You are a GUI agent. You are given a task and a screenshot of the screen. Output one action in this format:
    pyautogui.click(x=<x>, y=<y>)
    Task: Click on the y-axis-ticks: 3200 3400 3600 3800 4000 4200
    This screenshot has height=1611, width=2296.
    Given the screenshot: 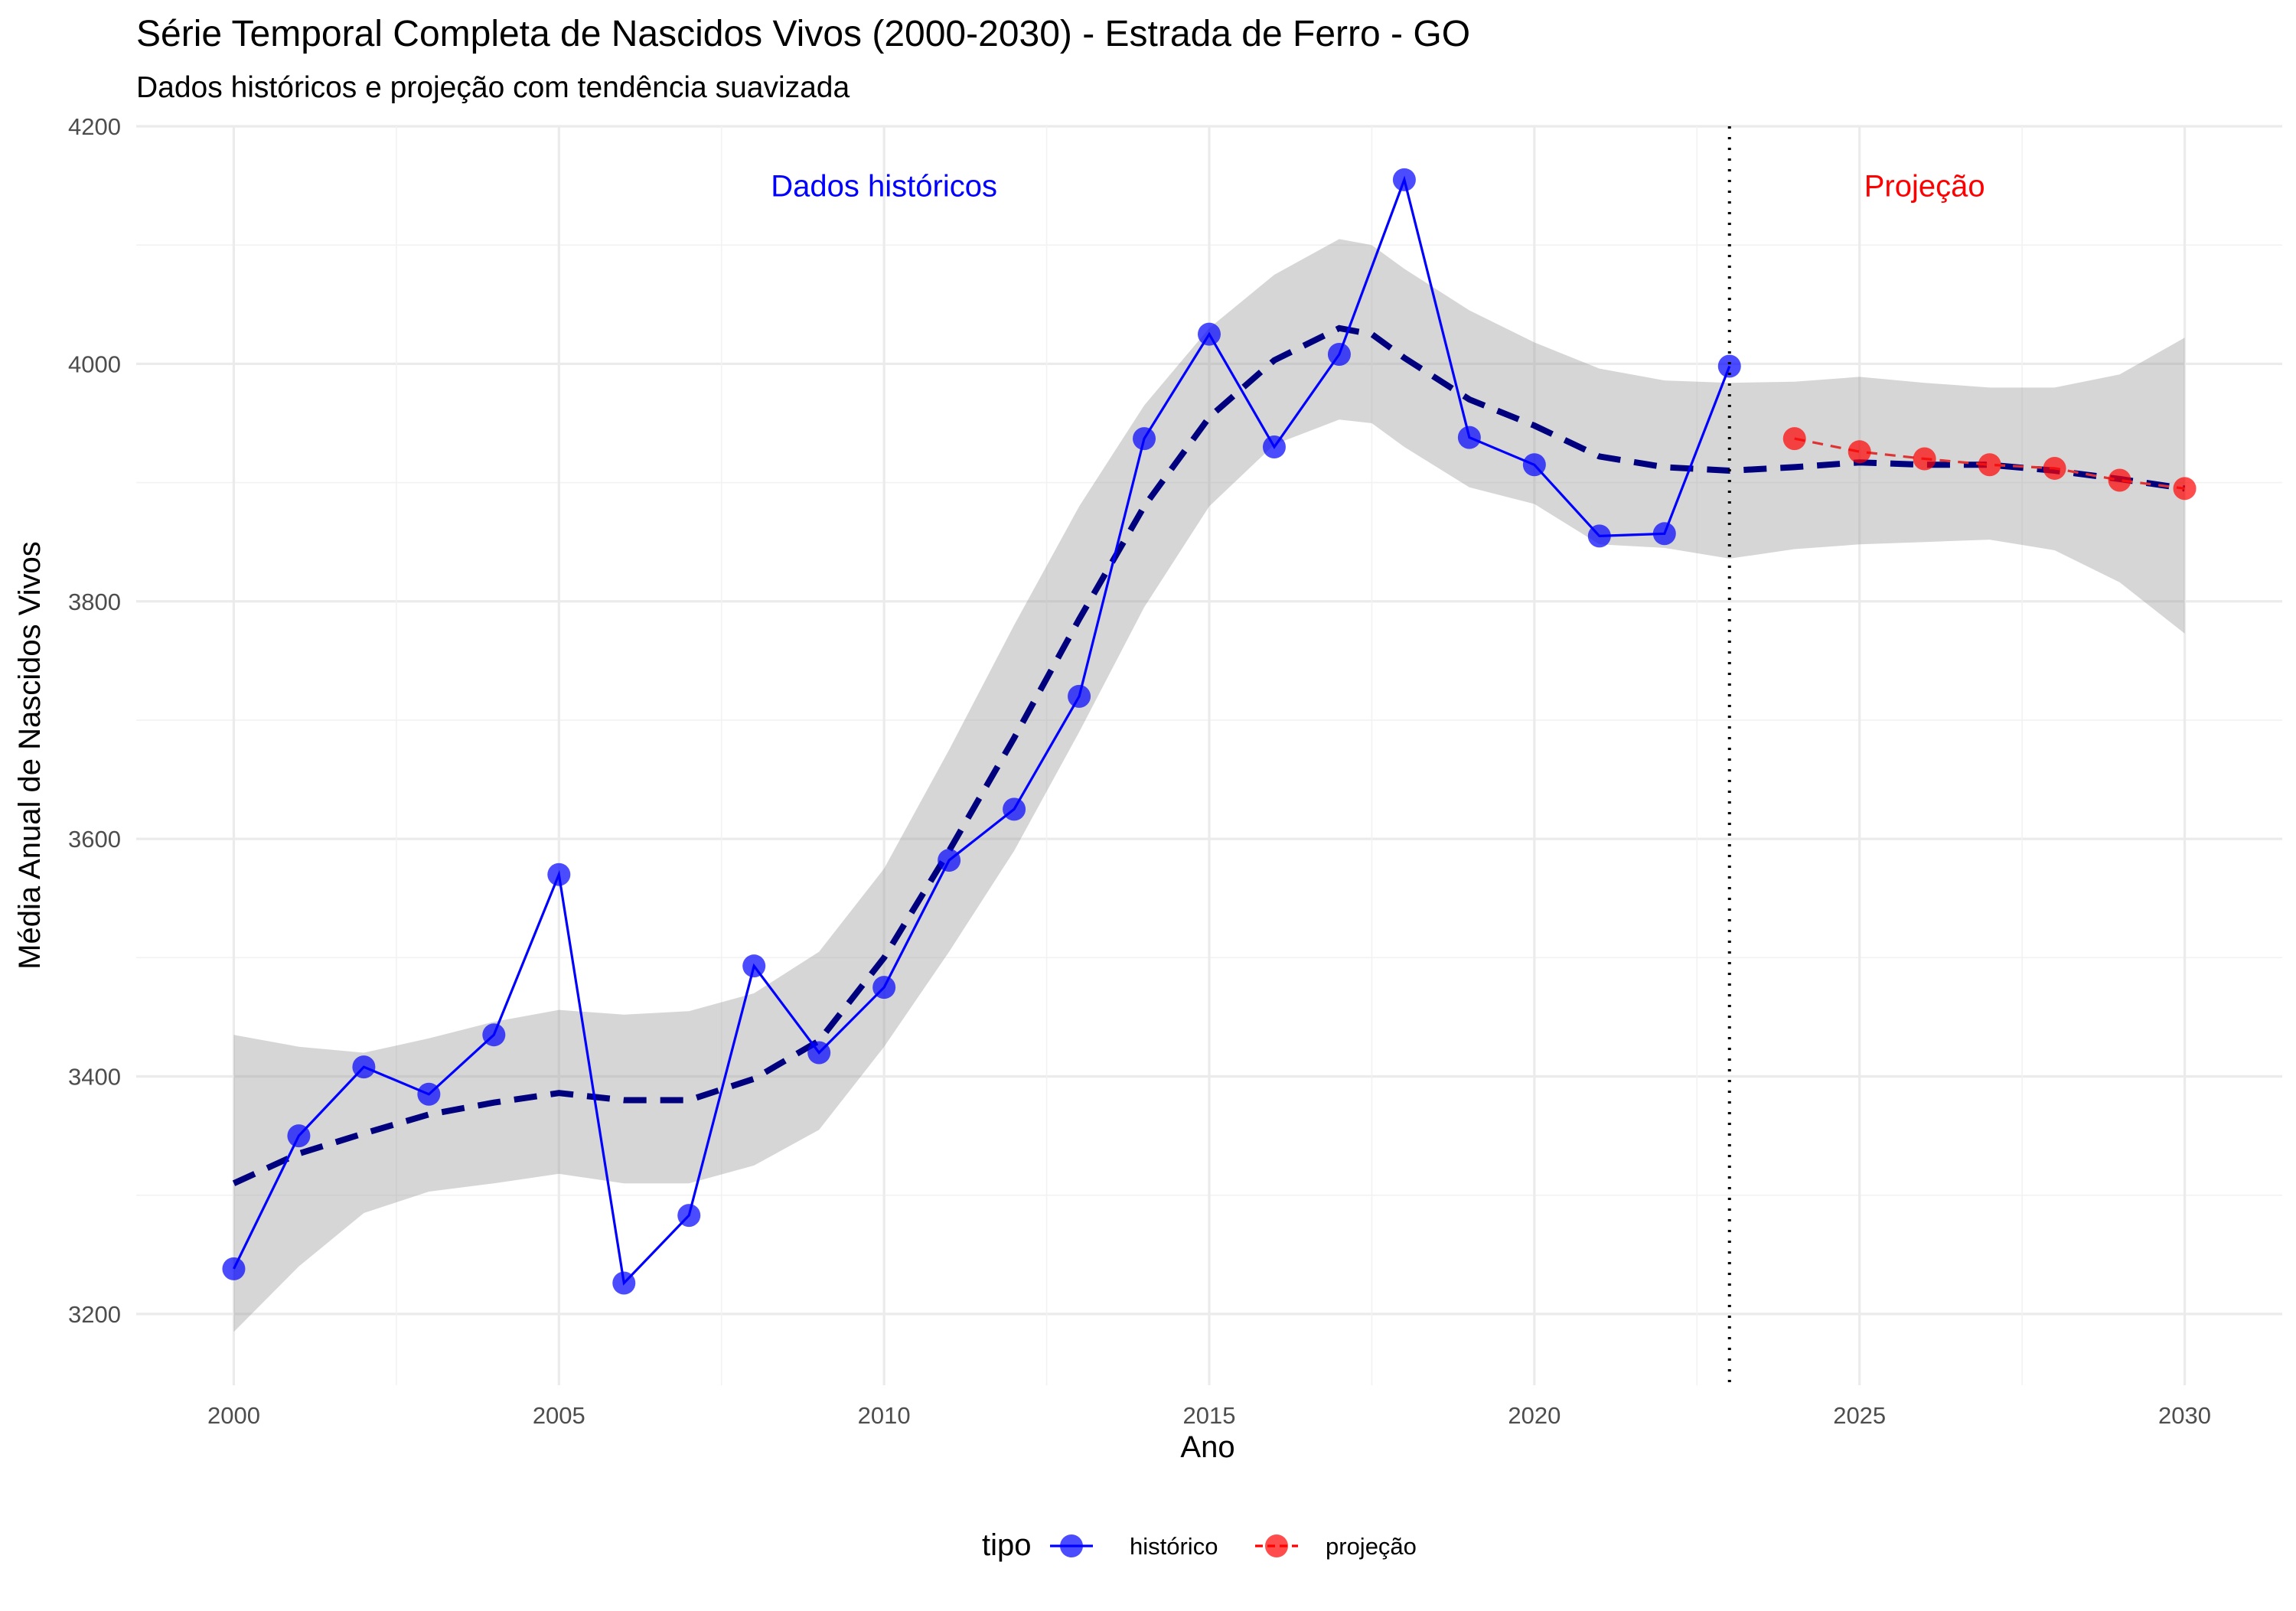 What is the action you would take?
    pyautogui.click(x=94, y=720)
    